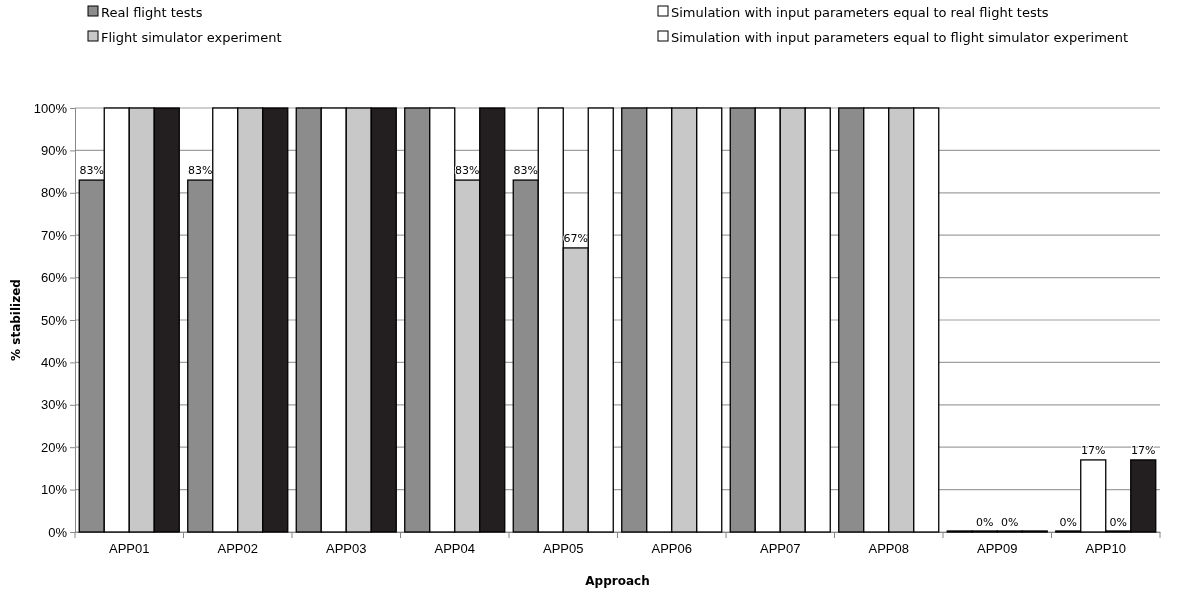 This screenshot has height=592, width=1198. What do you see at coordinates (54, 447) in the screenshot?
I see `y-tick-label: 20%` at bounding box center [54, 447].